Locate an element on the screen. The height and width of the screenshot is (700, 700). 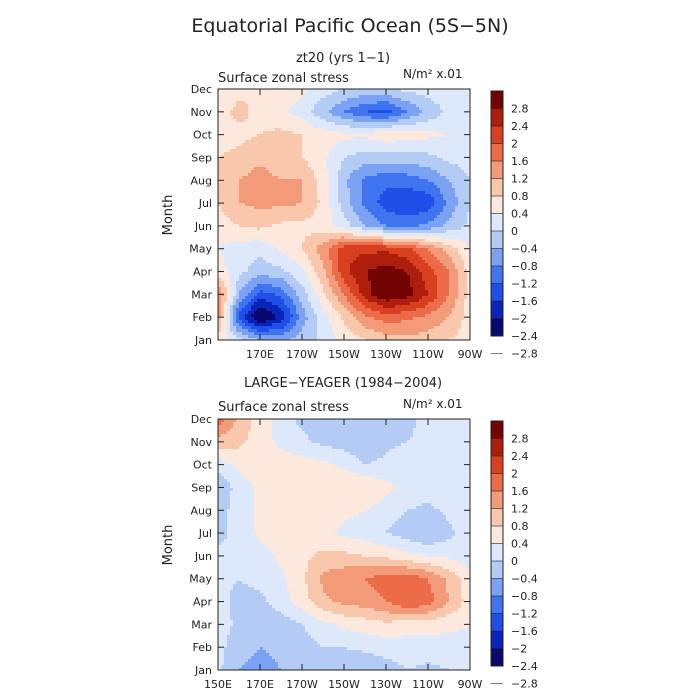
colorbar-label: −2.8 is located at coordinates (524, 684).